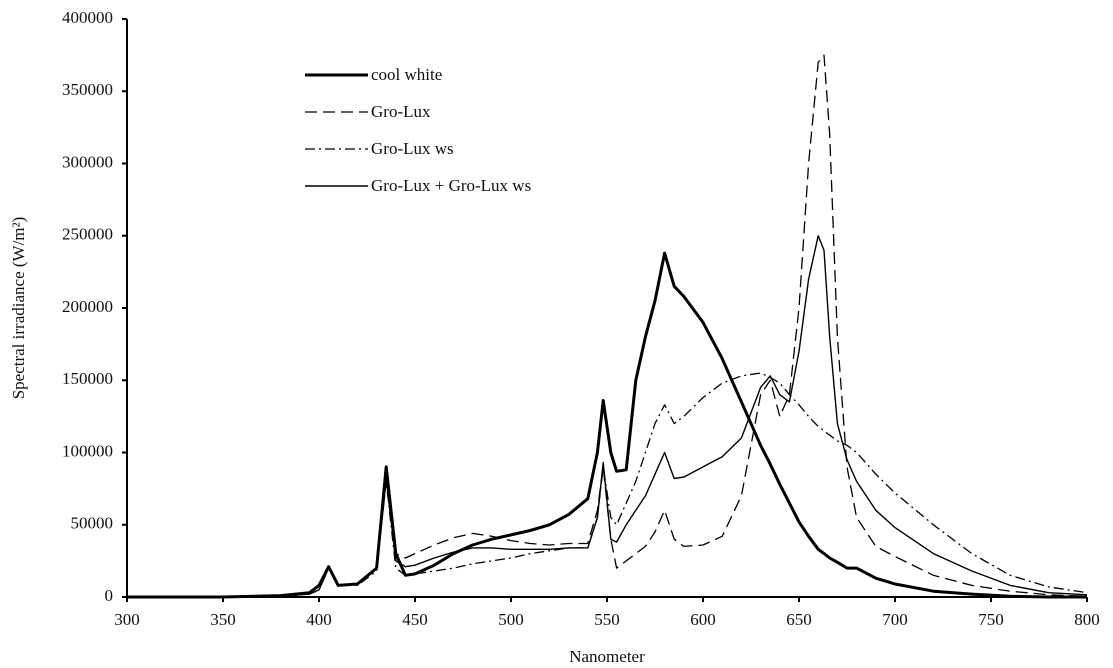 The image size is (1113, 668). Describe the element at coordinates (87, 306) in the screenshot. I see `y-tick-label: 200000` at that location.